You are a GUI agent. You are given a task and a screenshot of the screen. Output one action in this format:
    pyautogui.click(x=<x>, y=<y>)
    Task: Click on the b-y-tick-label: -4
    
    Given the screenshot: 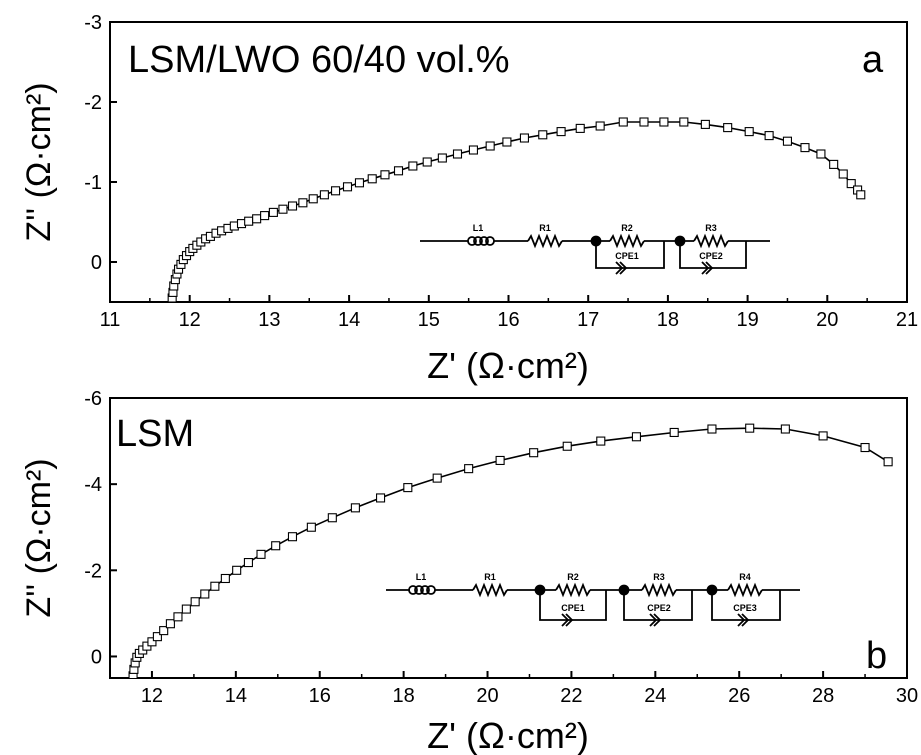 What is the action you would take?
    pyautogui.click(x=93, y=485)
    